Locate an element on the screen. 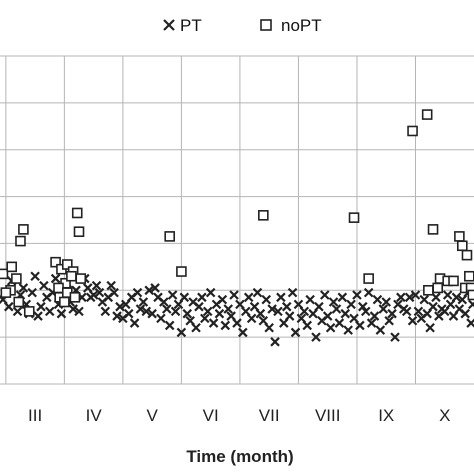 The width and height of the screenshot is (474, 474). x-tick-label: X is located at coordinates (444, 415).